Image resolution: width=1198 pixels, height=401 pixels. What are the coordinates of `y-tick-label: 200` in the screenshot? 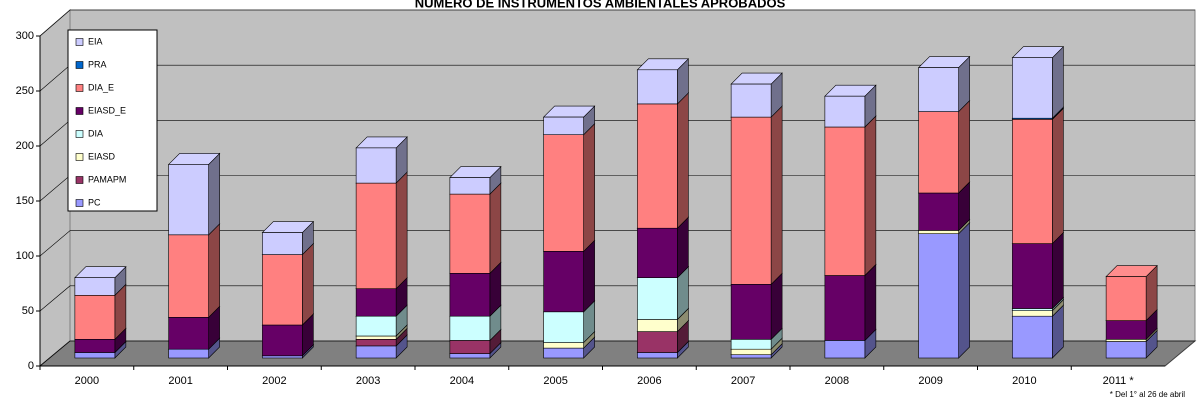 It's located at (25, 146).